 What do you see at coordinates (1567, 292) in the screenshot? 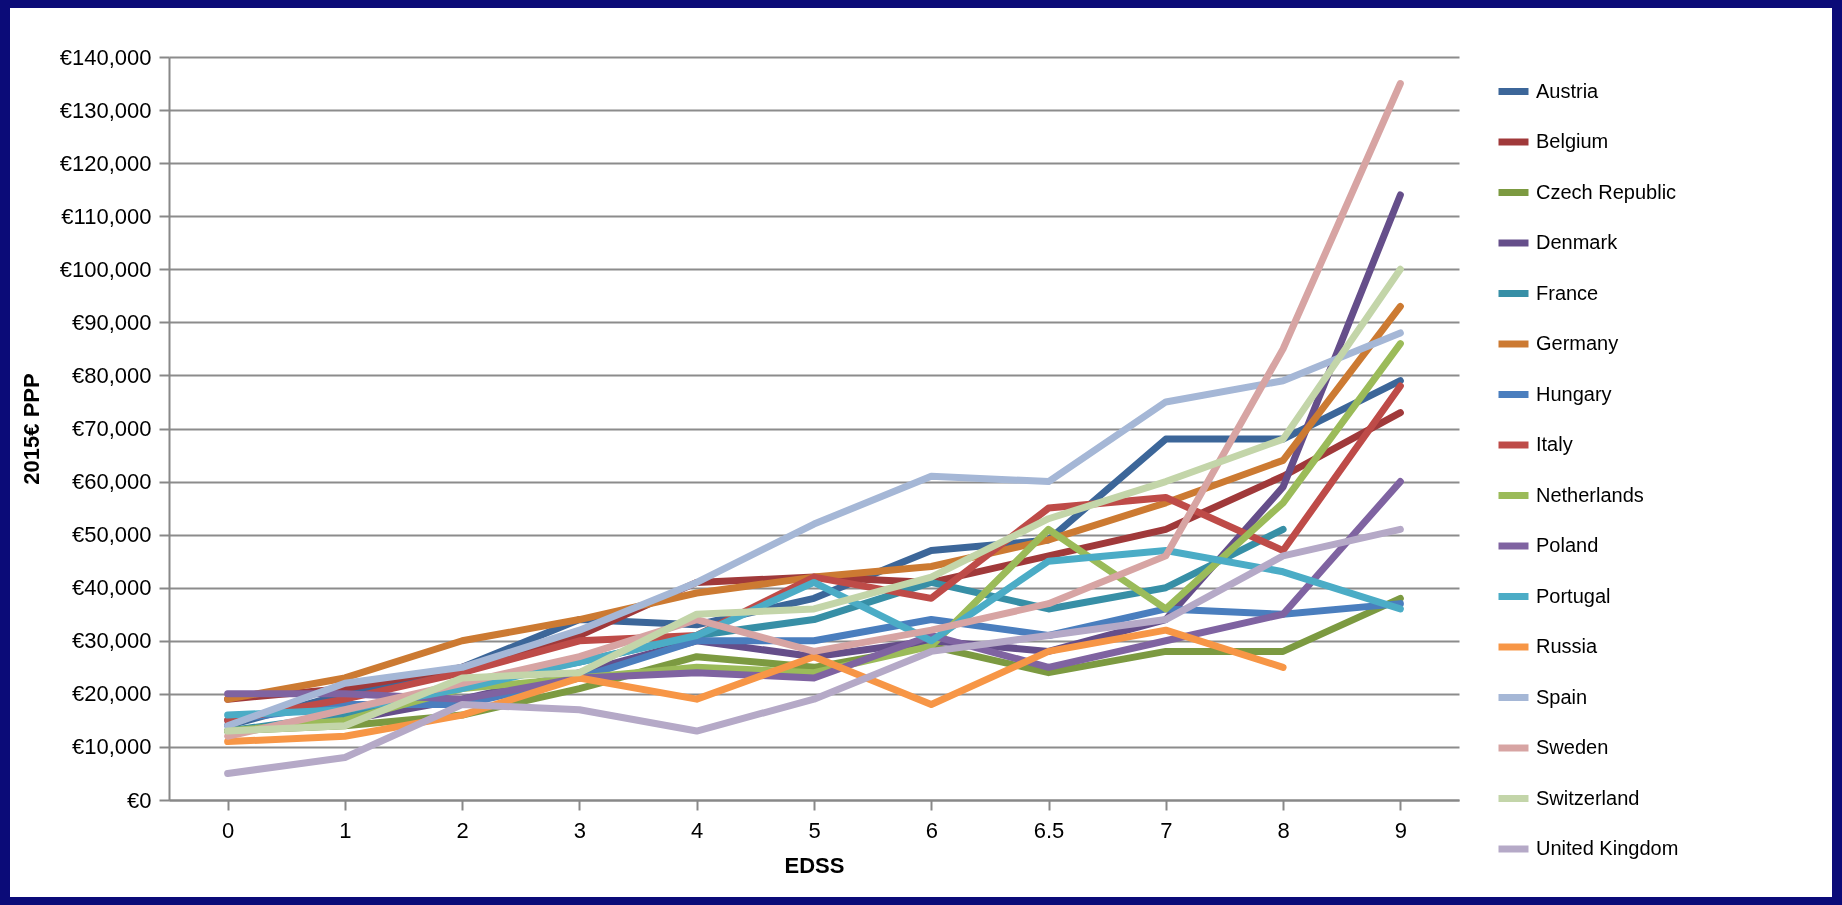
I see `legend-label: France` at bounding box center [1567, 292].